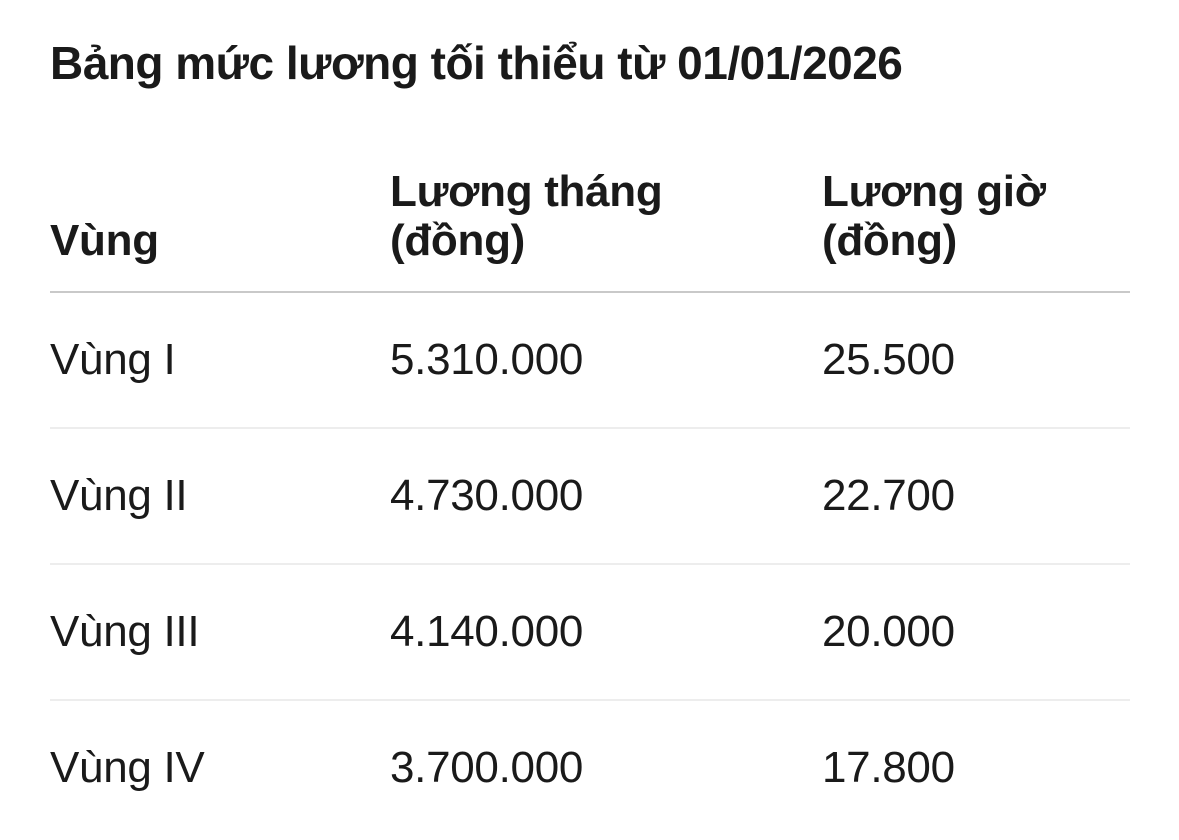 This screenshot has width=1179, height=840. What do you see at coordinates (127, 767) in the screenshot?
I see `cell-region: Vùng IV` at bounding box center [127, 767].